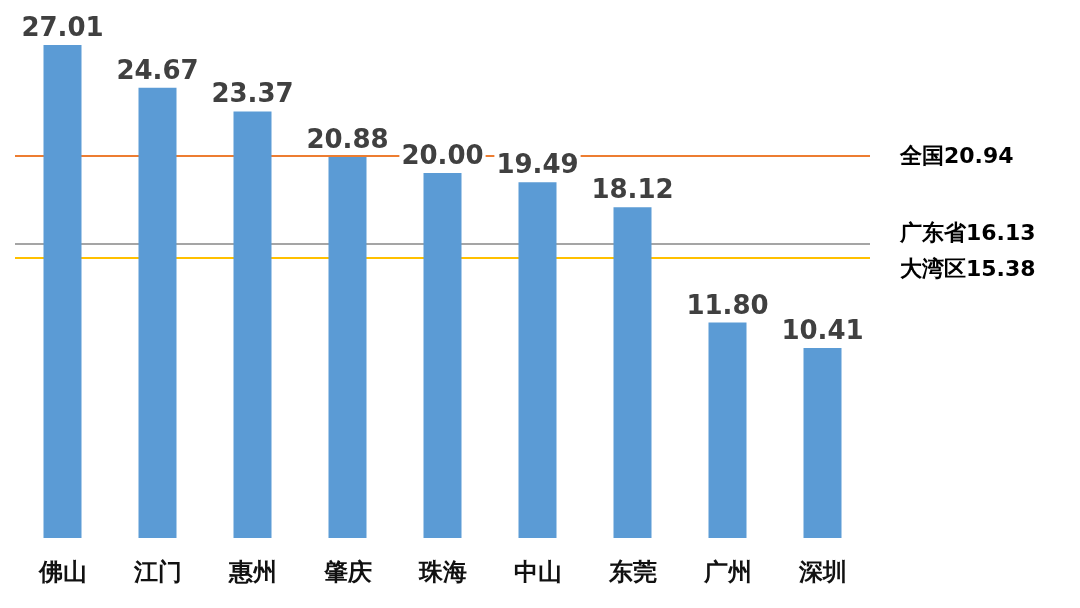 The image size is (1080, 608). What do you see at coordinates (157, 572) in the screenshot?
I see `x-tick-label: 江门` at bounding box center [157, 572].